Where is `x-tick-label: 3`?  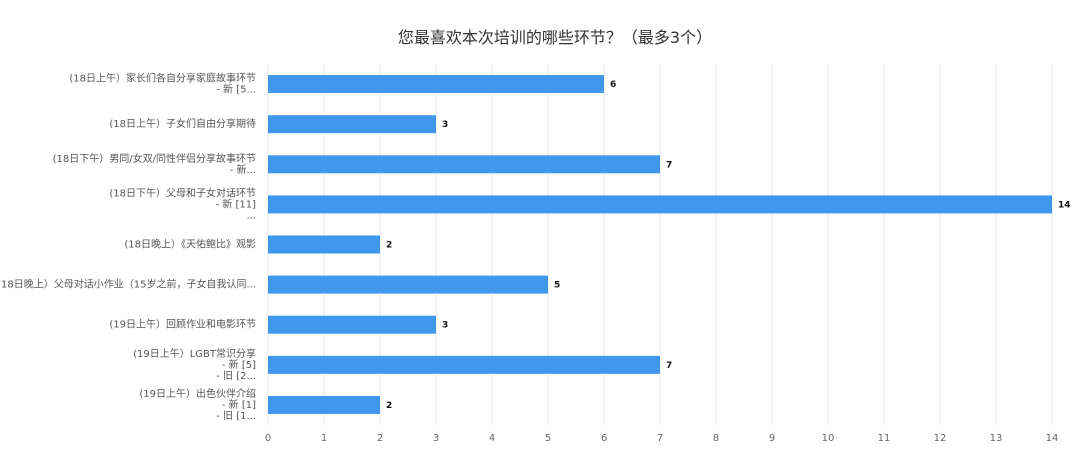
x-tick-label: 3 is located at coordinates (436, 438).